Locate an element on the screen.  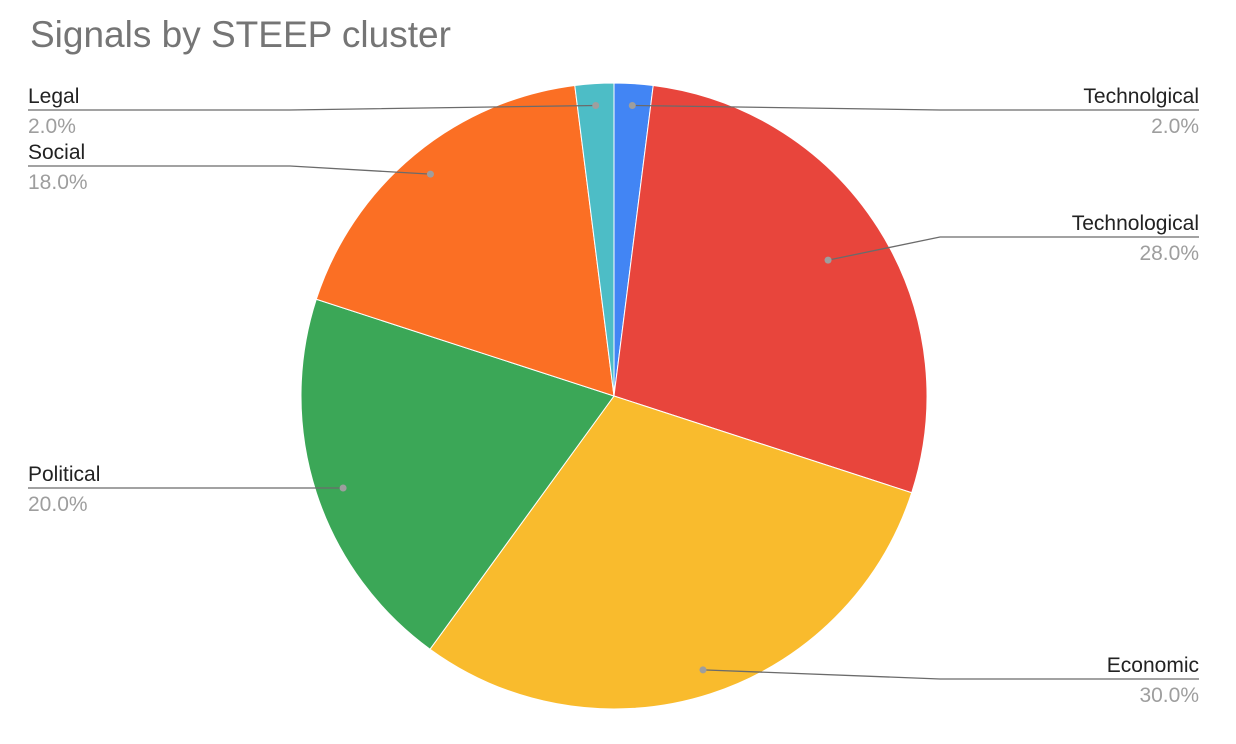
slice-percent-technological-1: 28.0% is located at coordinates (1169, 253).